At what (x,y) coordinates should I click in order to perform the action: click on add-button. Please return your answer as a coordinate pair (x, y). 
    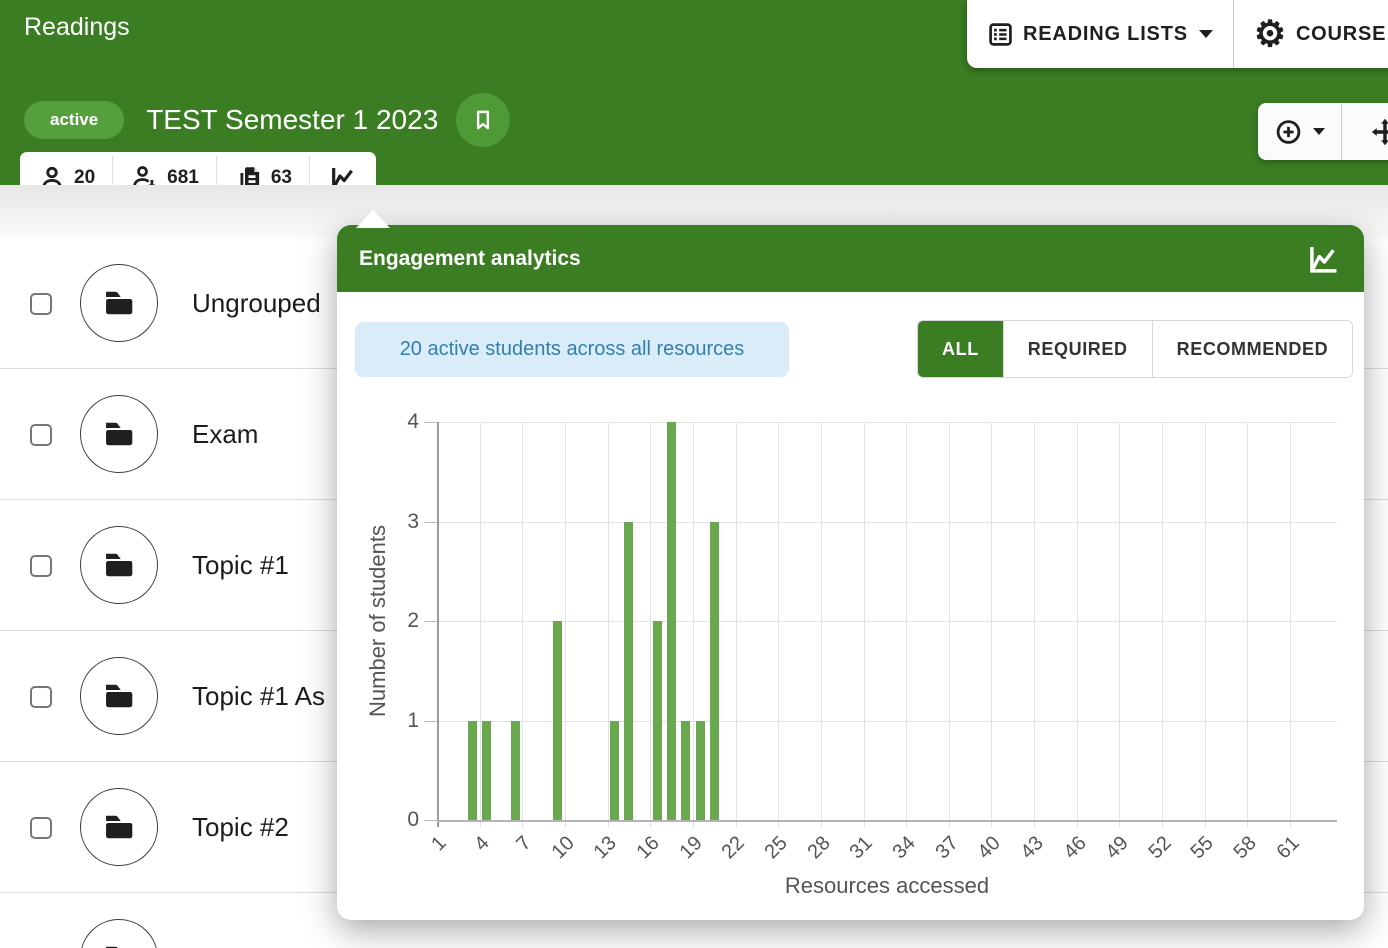
    Looking at the image, I should click on (1299, 131).